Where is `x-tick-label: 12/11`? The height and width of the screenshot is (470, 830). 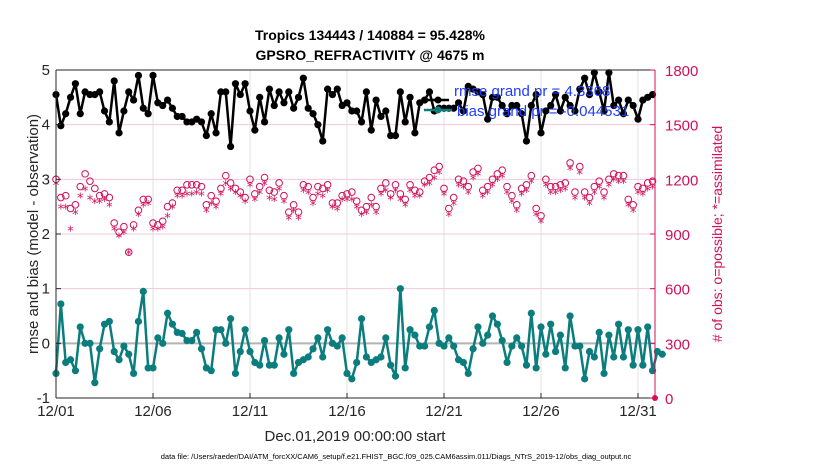 x-tick-label: 12/11 is located at coordinates (250, 411).